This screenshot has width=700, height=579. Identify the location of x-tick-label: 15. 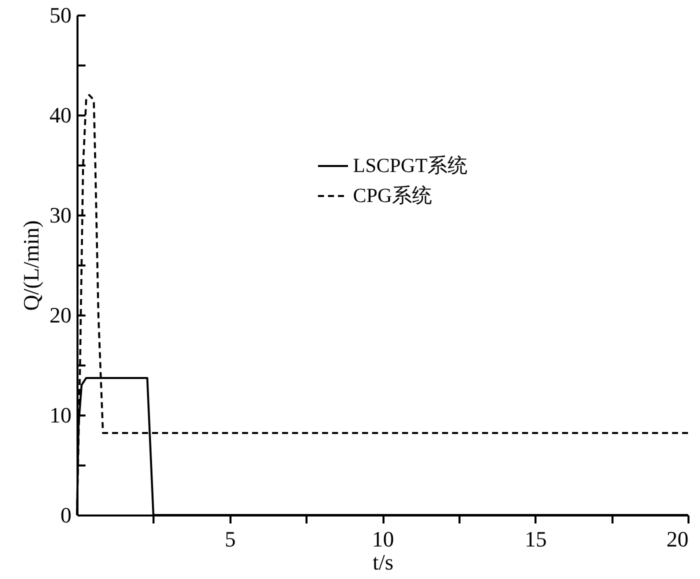
(535, 539).